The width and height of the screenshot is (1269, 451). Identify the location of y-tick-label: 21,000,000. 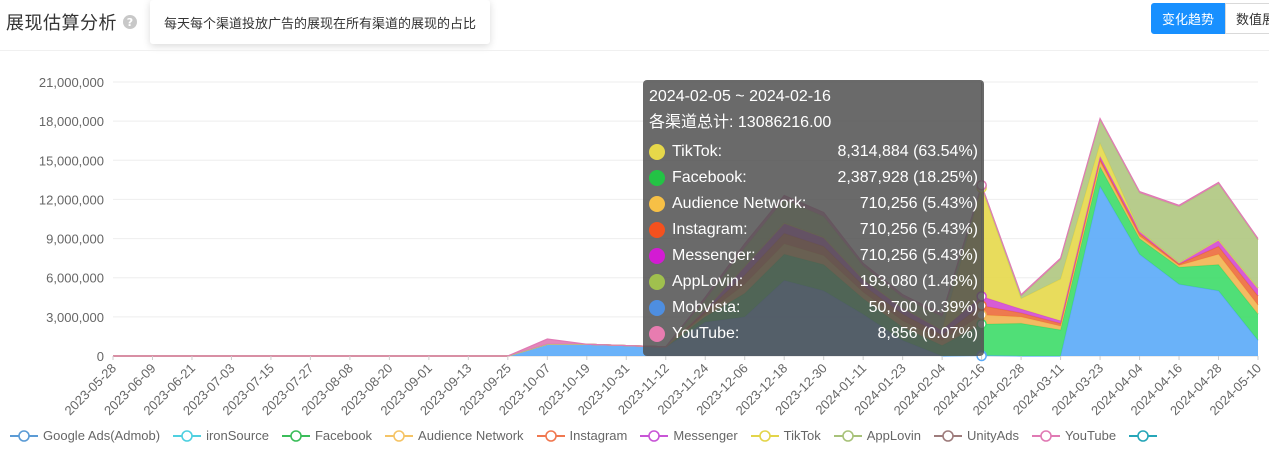
(71, 82).